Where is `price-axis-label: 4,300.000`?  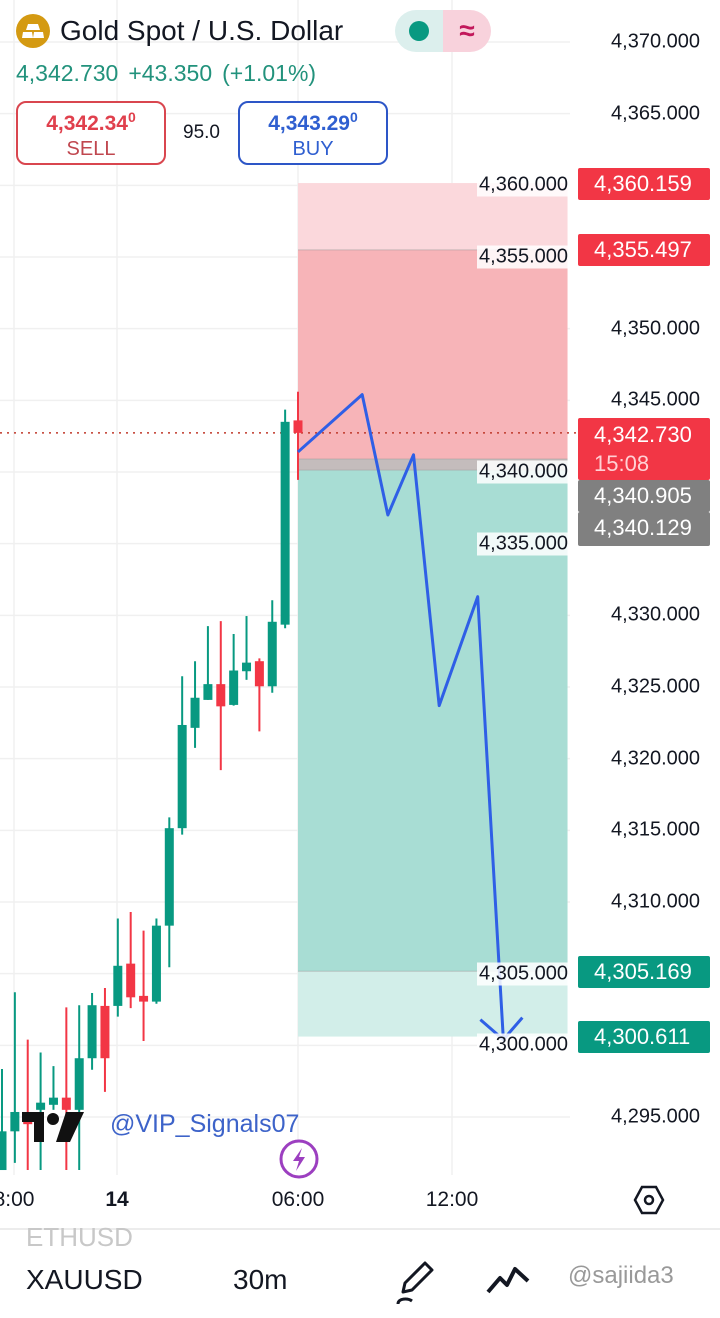 price-axis-label: 4,300.000 is located at coordinates (523, 1045).